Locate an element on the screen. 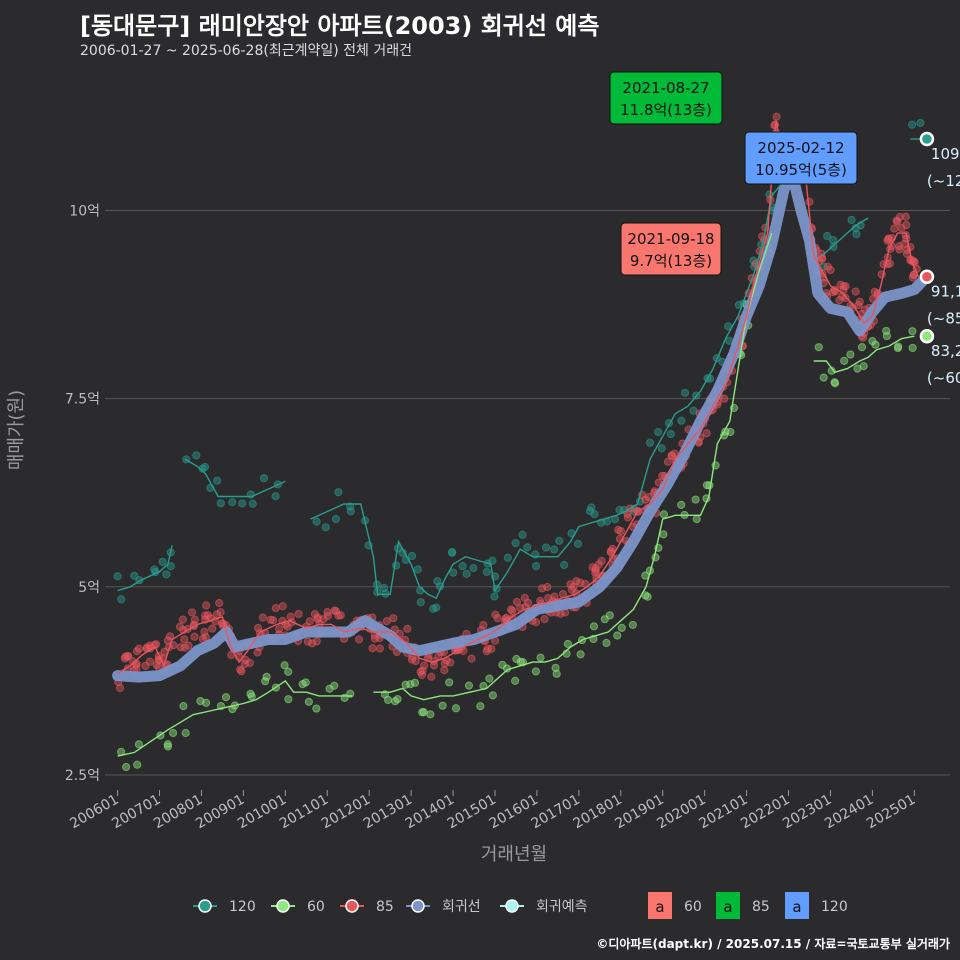  end-label-area: (~60㎡) is located at coordinates (943, 378).